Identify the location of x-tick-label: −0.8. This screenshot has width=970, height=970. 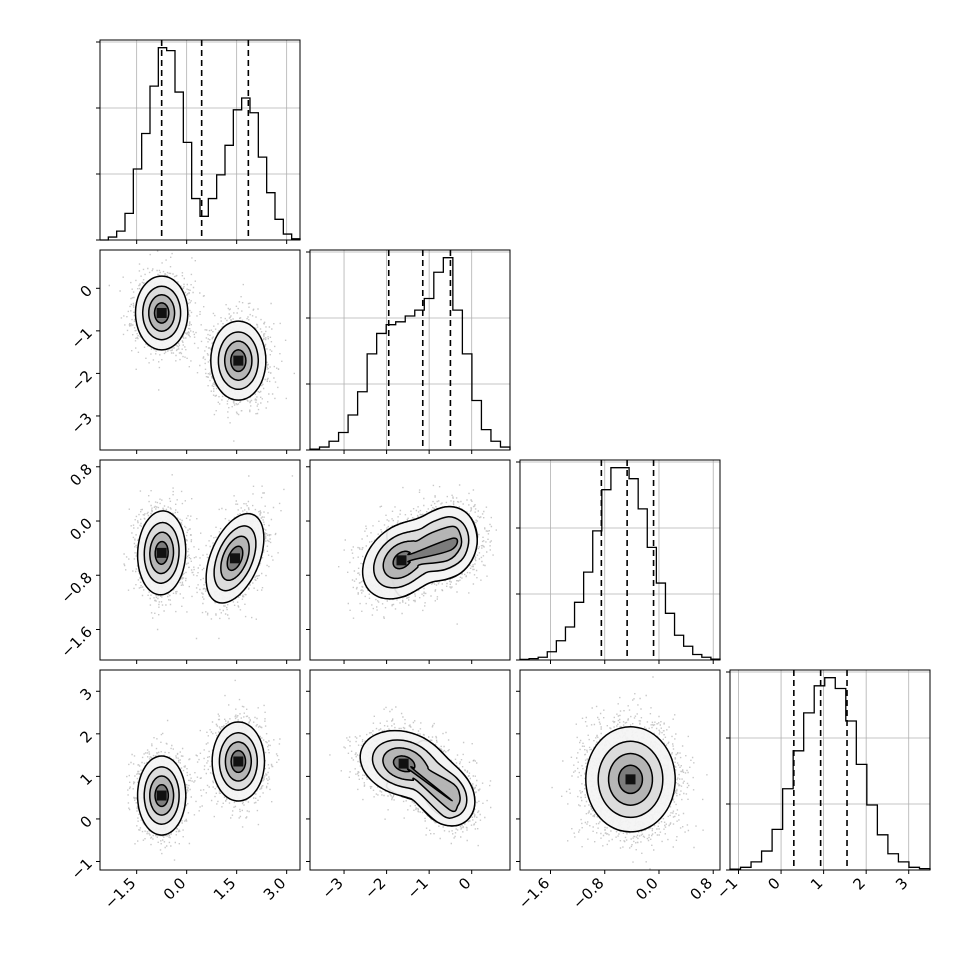
(588, 893).